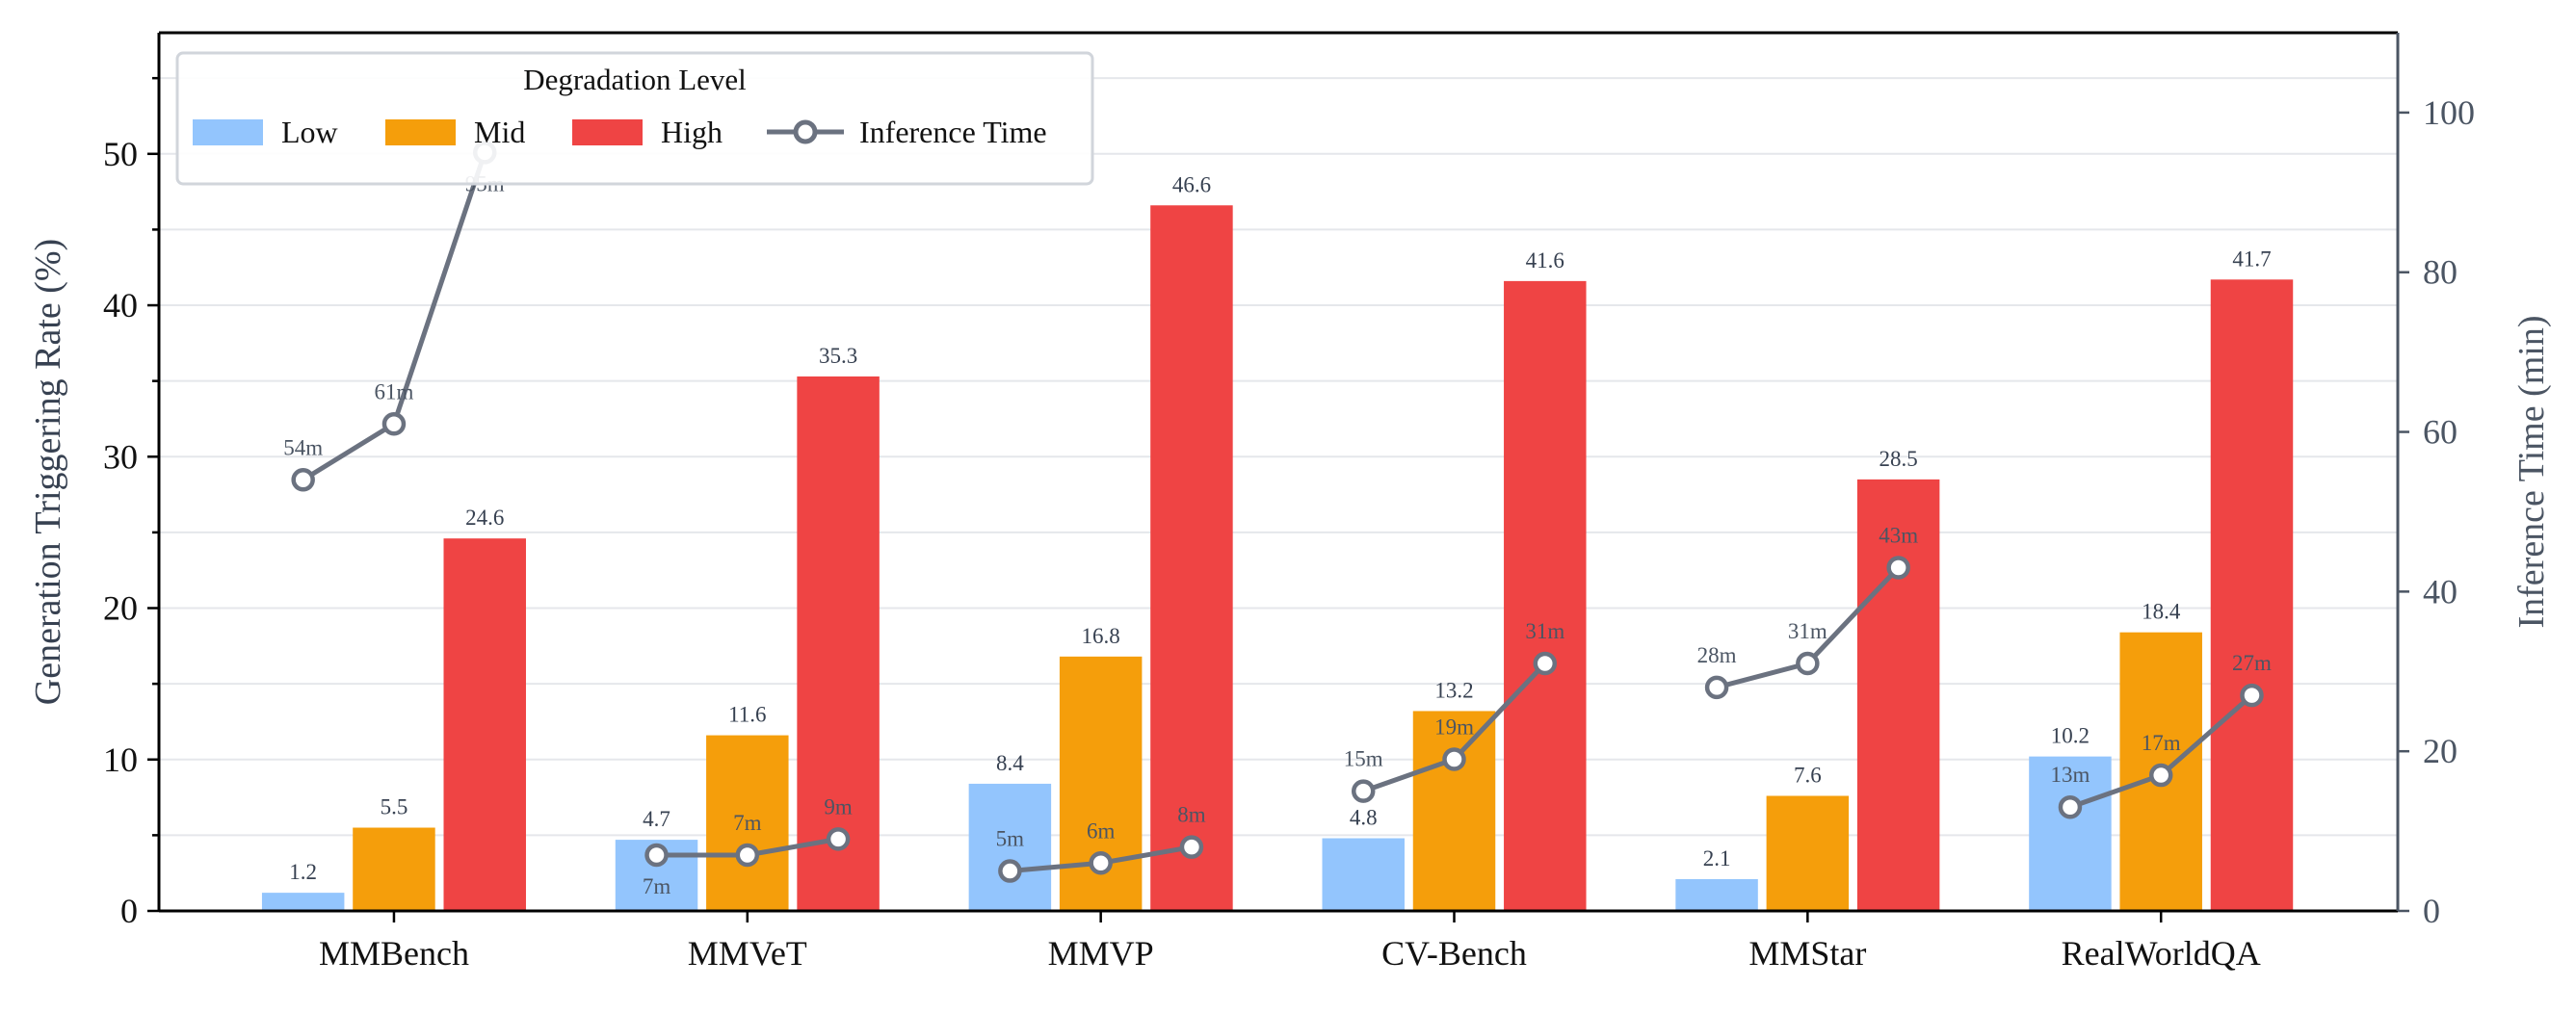 The height and width of the screenshot is (1013, 2576). Describe the element at coordinates (2531, 472) in the screenshot. I see `y2-axis-label: Inference Time (min)` at that location.